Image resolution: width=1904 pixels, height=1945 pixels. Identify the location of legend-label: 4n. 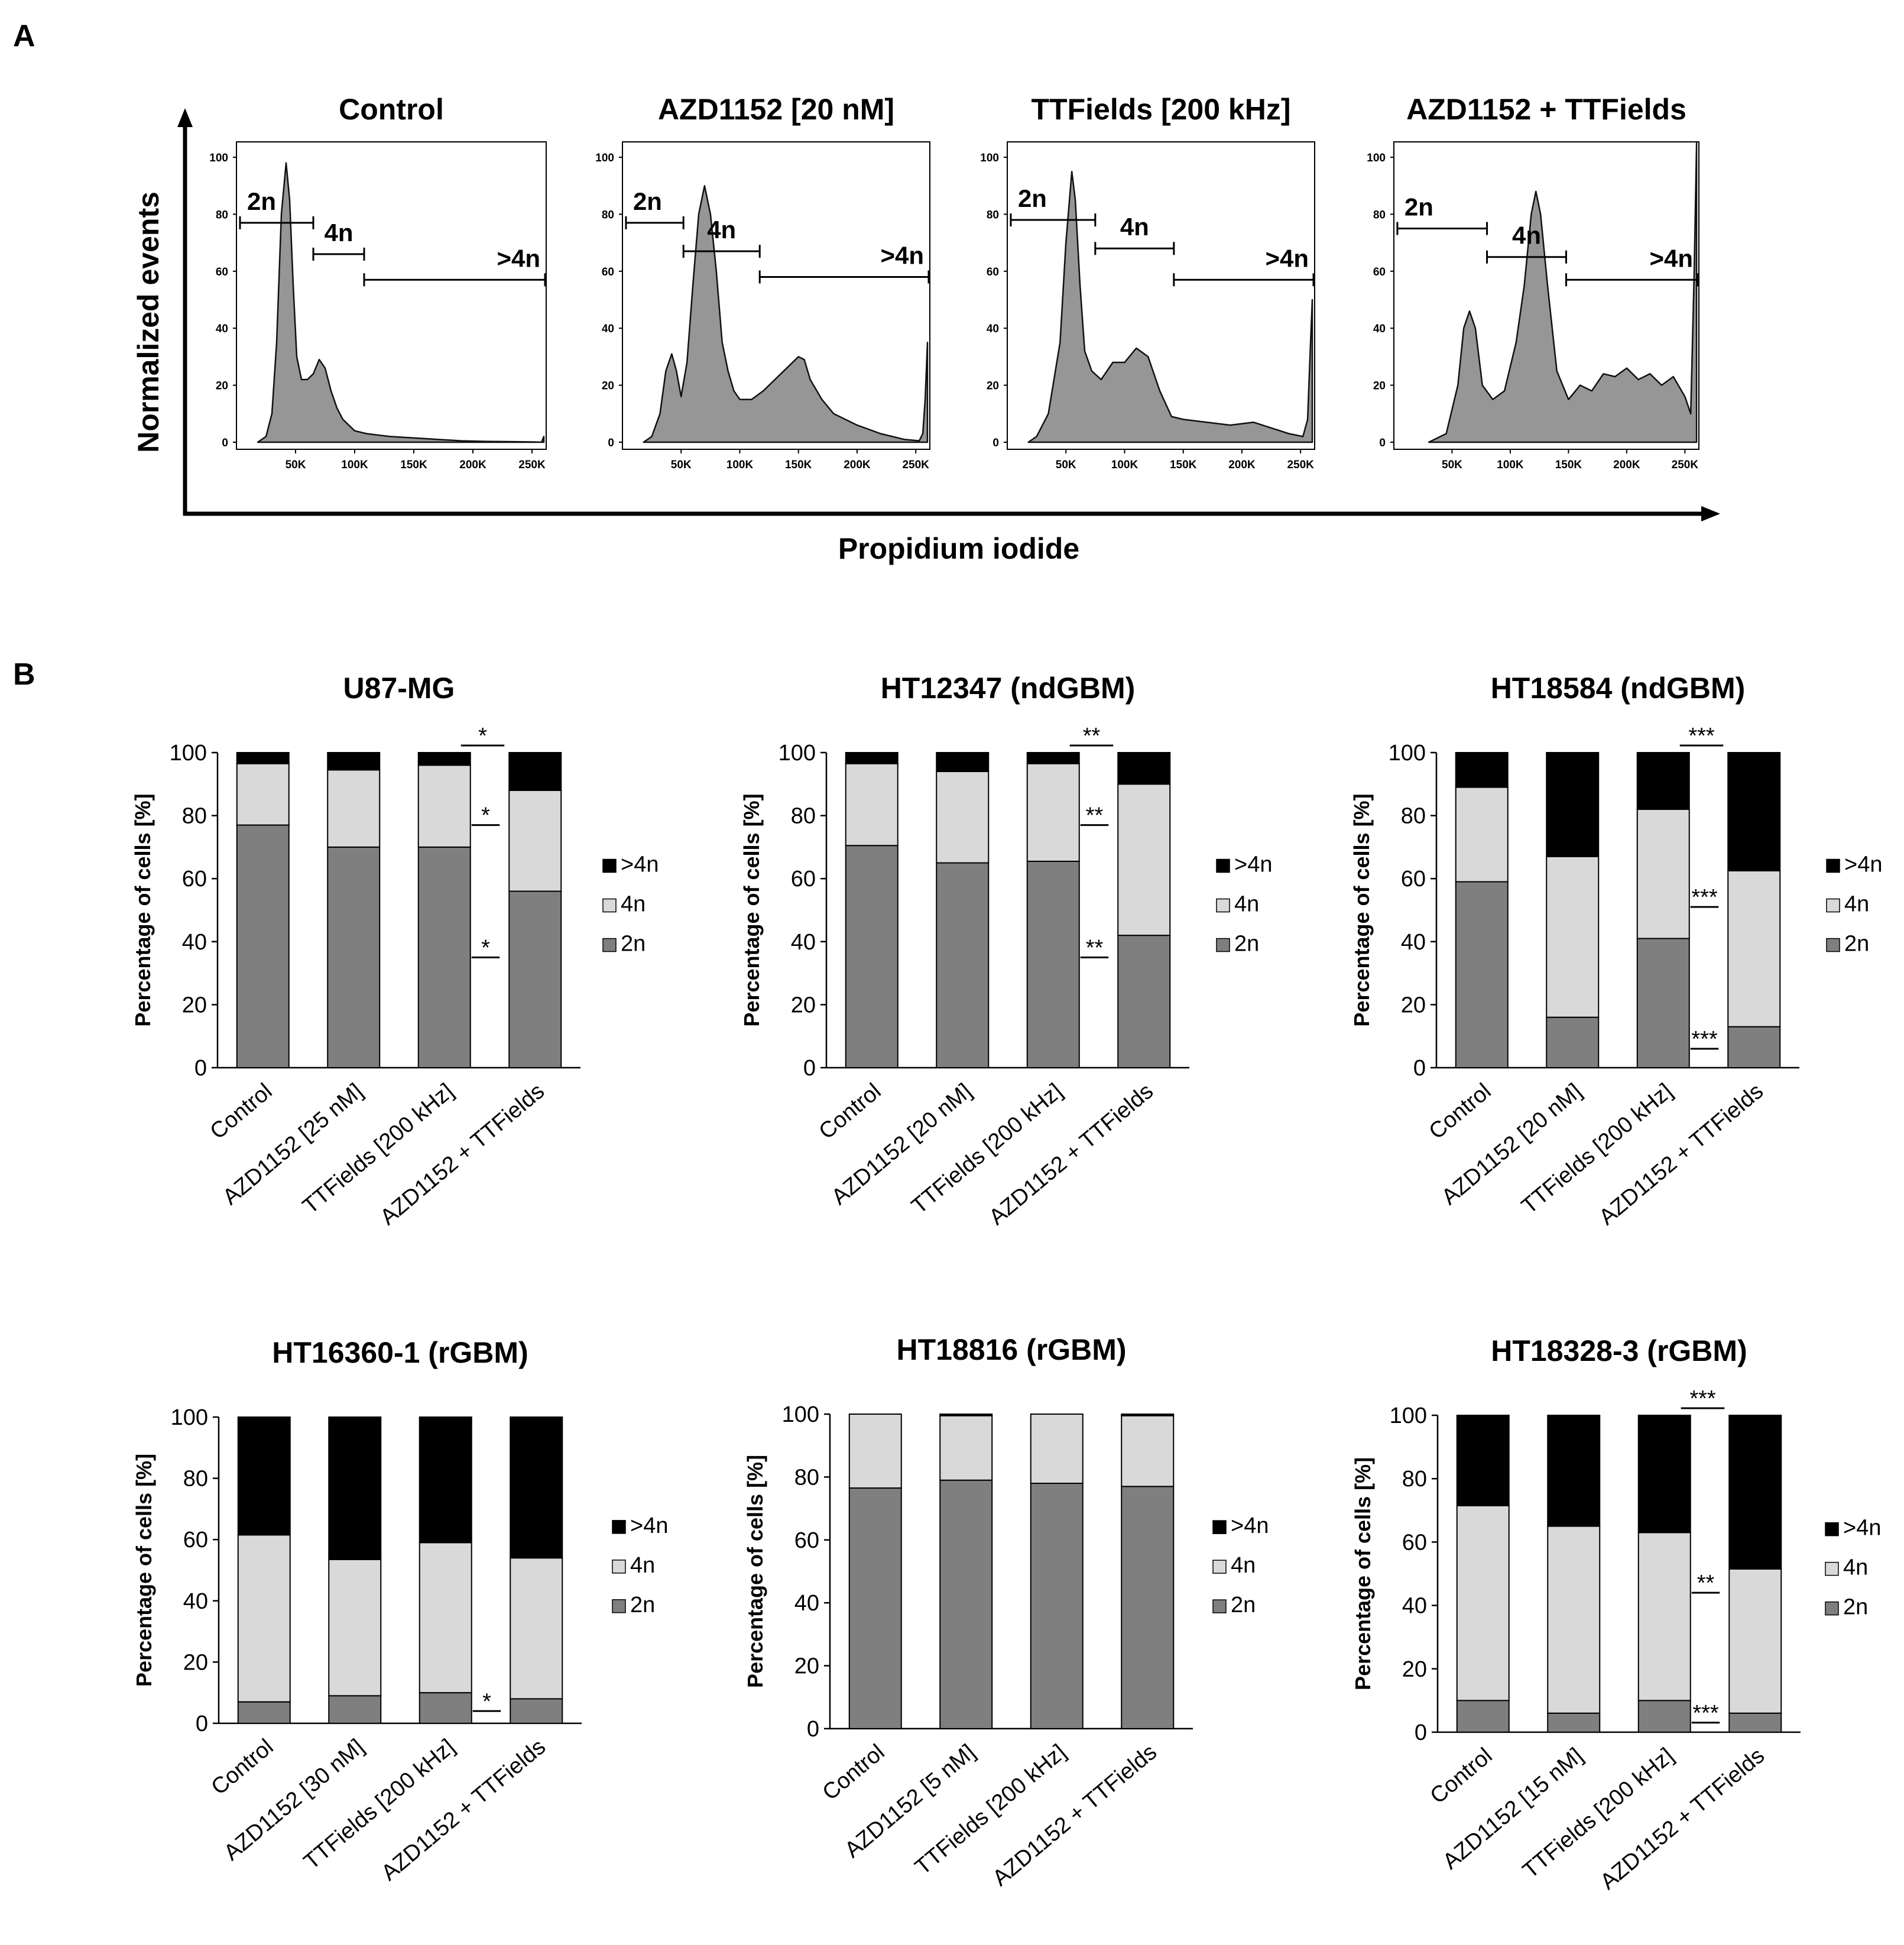
(1857, 904).